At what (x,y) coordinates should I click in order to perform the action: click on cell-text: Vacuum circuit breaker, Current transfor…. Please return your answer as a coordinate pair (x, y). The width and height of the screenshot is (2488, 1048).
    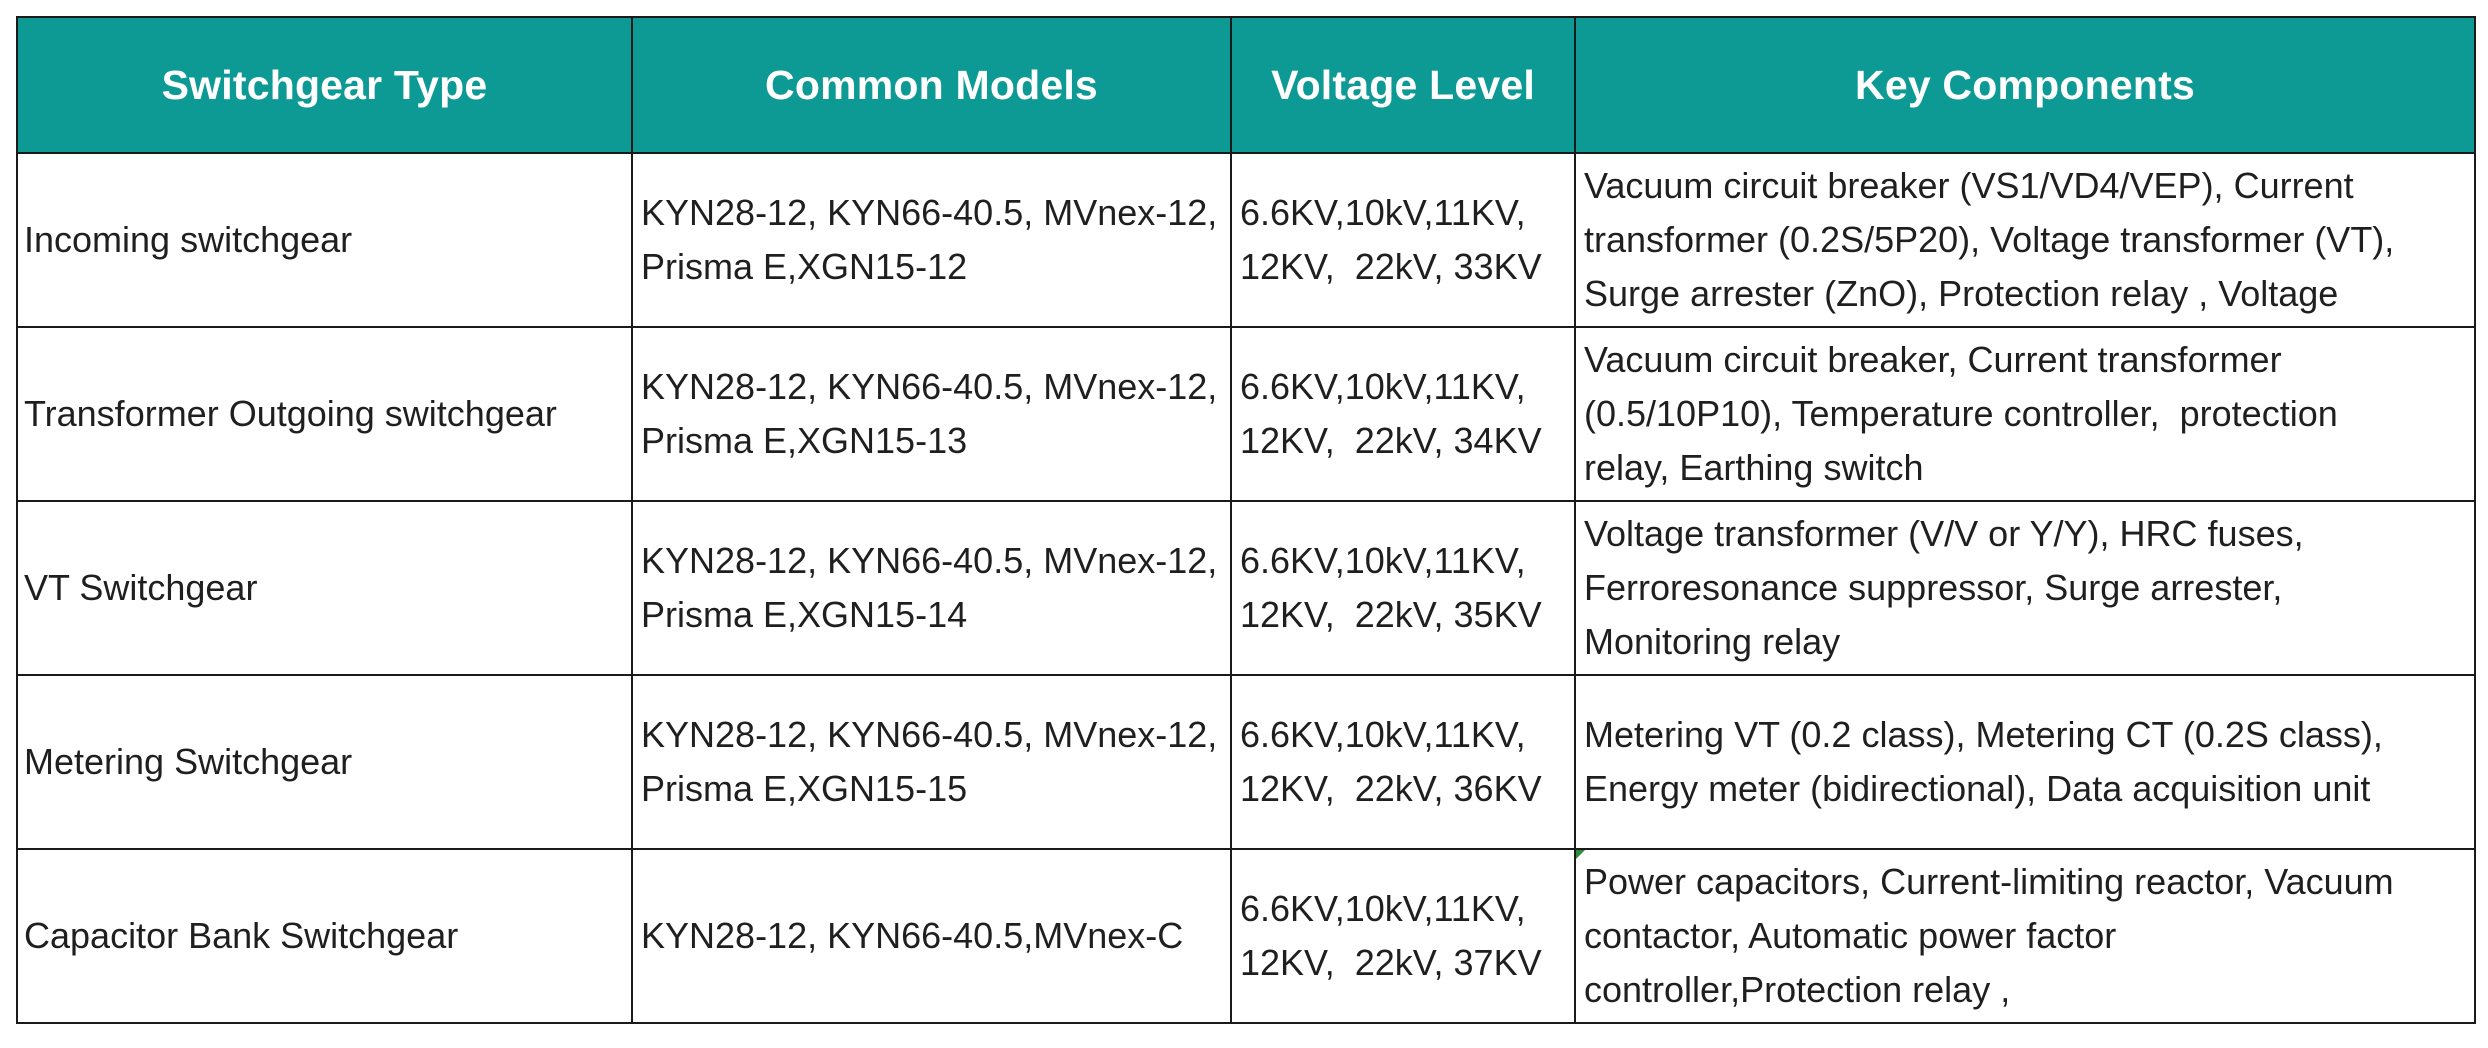
    Looking at the image, I should click on (1933, 359).